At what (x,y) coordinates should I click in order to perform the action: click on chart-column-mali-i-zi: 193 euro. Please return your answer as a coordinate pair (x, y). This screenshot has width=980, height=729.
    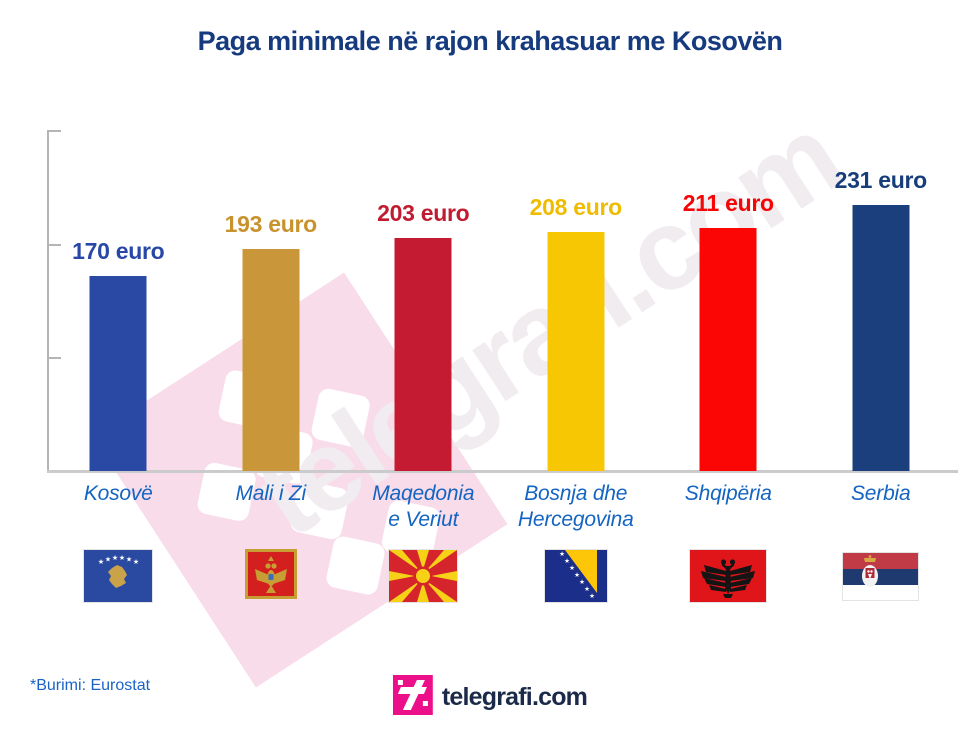
    Looking at the image, I should click on (271, 301).